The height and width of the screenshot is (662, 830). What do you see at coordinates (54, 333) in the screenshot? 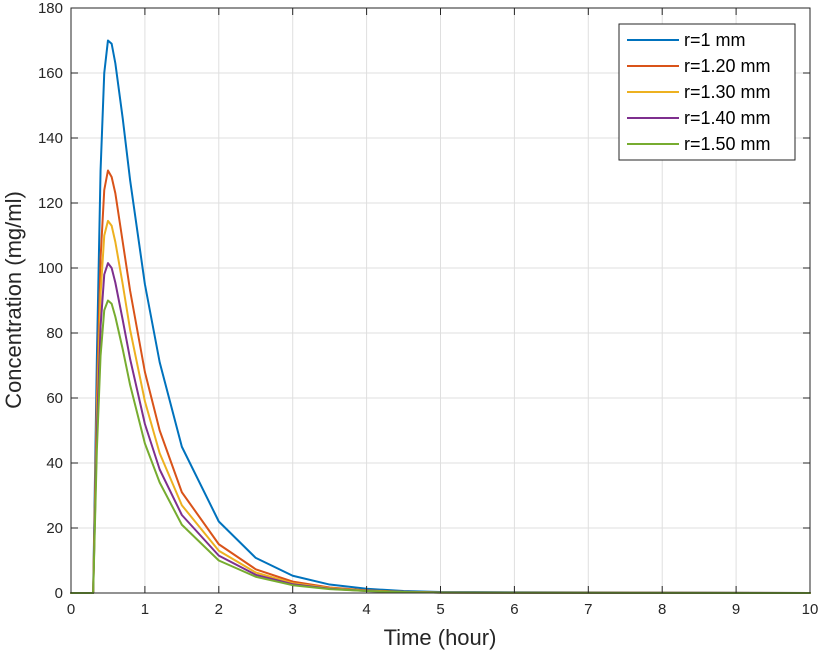
I see `y-tick-label: 80` at bounding box center [54, 333].